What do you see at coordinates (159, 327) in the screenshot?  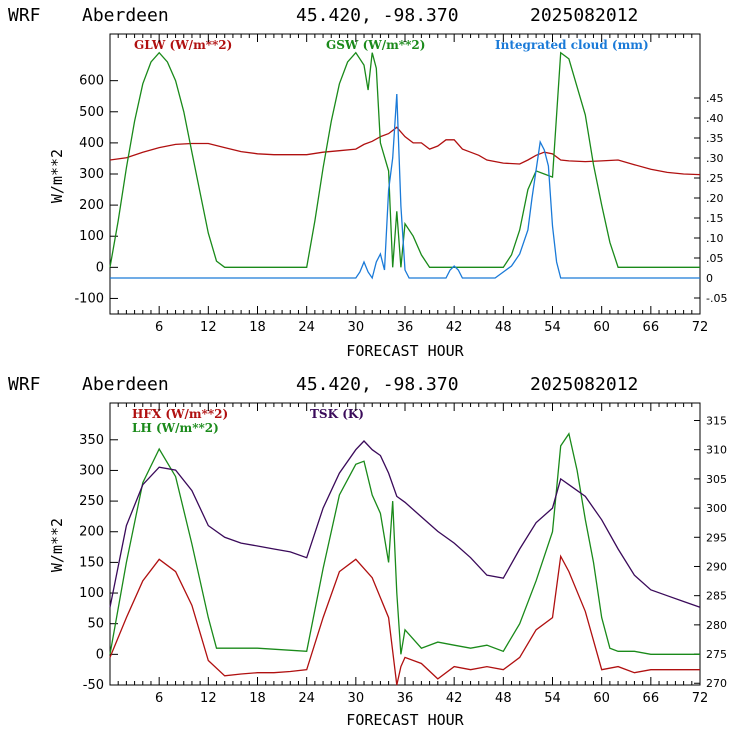 I see `top-x-tick-label: 6` at bounding box center [159, 327].